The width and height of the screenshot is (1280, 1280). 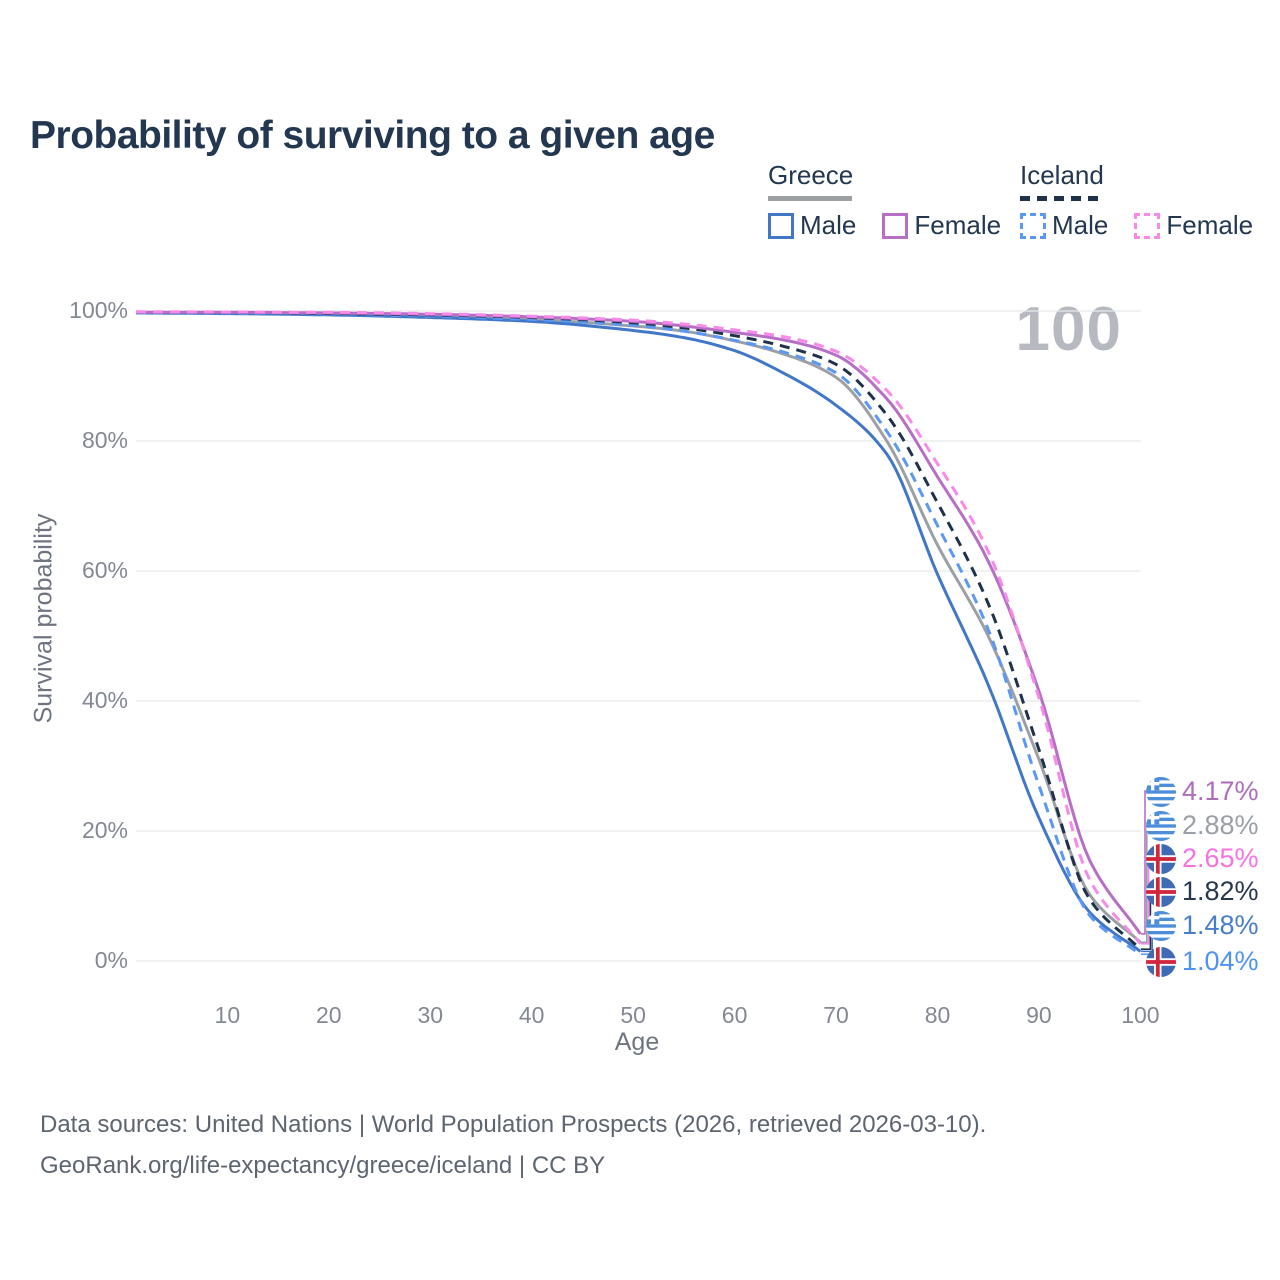 What do you see at coordinates (1147, 225) in the screenshot?
I see `iceland-female-swatch-icon` at bounding box center [1147, 225].